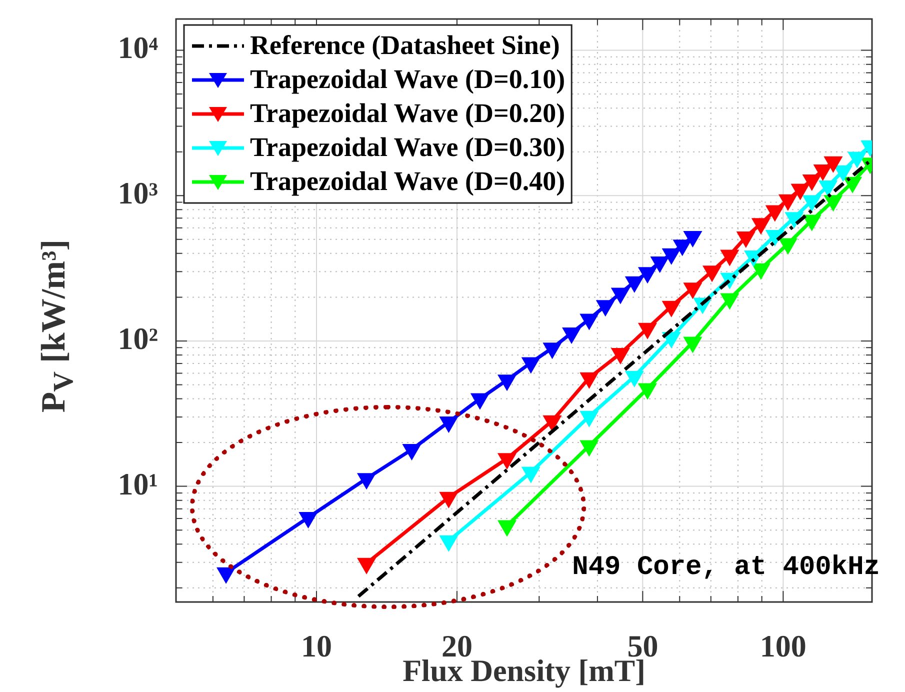 This screenshot has height=692, width=905. What do you see at coordinates (408, 147) in the screenshot?
I see `legend-label: Trapezoidal Wave (D=0.30)` at bounding box center [408, 147].